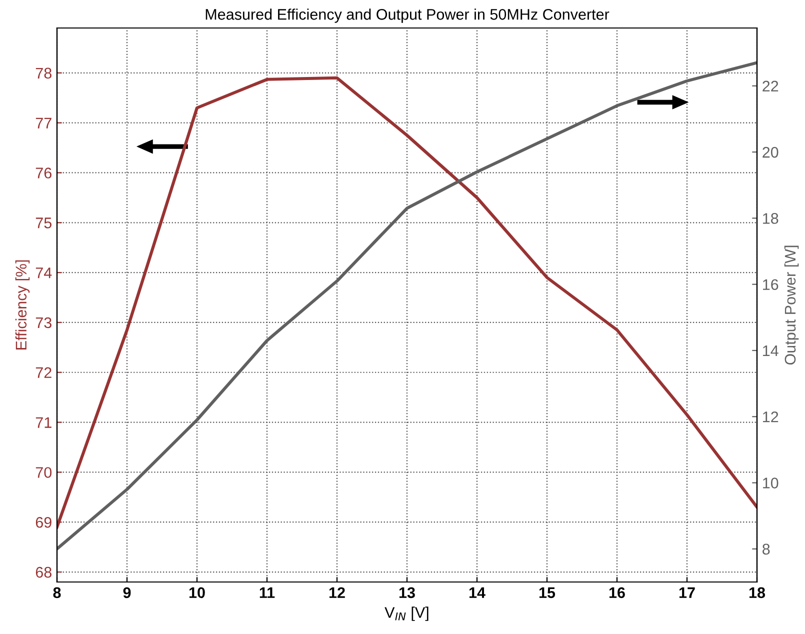  What do you see at coordinates (770, 218) in the screenshot?
I see `y2-tick-label: 18` at bounding box center [770, 218].